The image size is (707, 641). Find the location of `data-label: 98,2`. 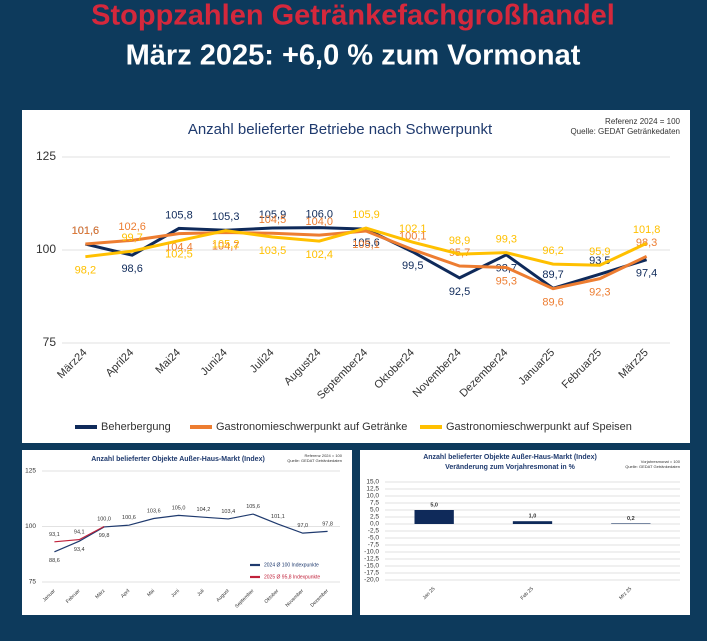

data-label: 98,2 is located at coordinates (85, 271).